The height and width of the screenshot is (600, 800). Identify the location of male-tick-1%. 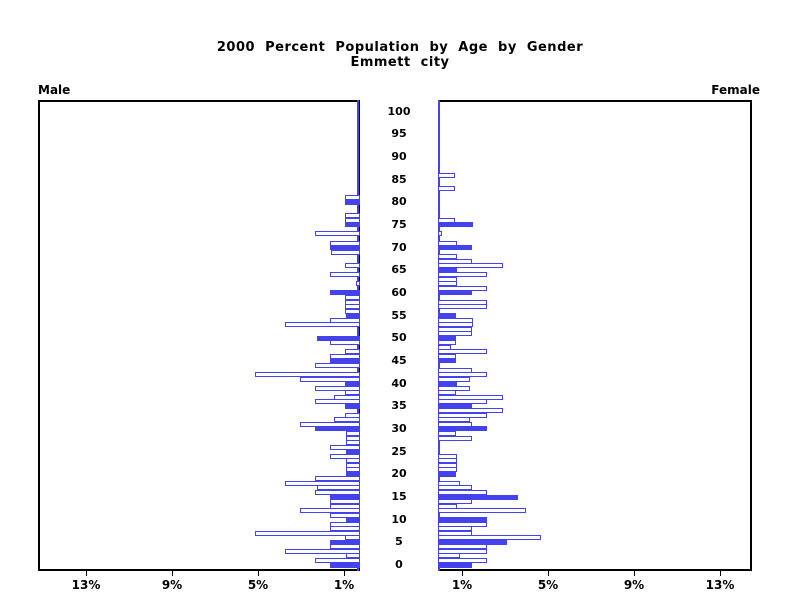
(344, 573).